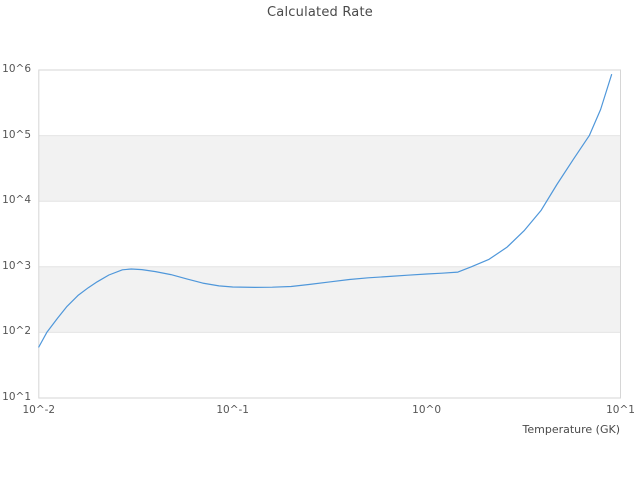  I want to click on y-tick-label: 10^6, so click(16, 69).